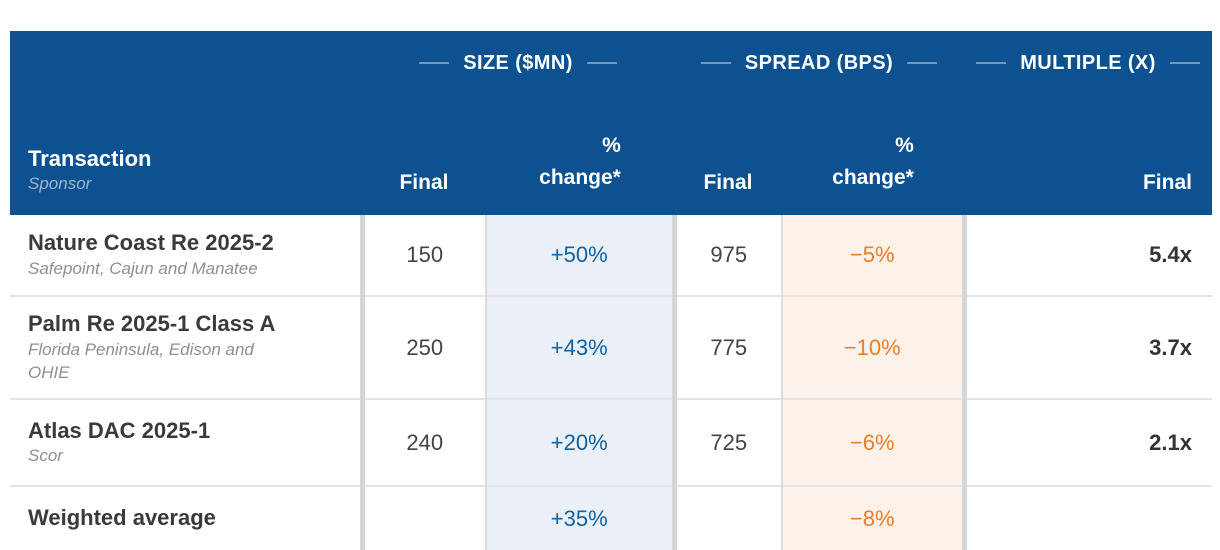 This screenshot has height=550, width=1220. I want to click on group-header-size: SIZE ($MN), so click(518, 63).